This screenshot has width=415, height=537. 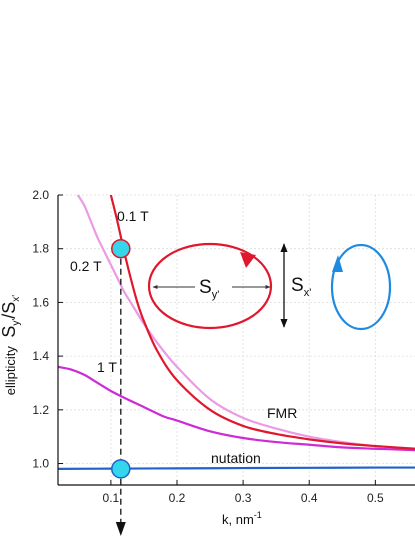 I want to click on label-1-t: 1 T, so click(x=107, y=367).